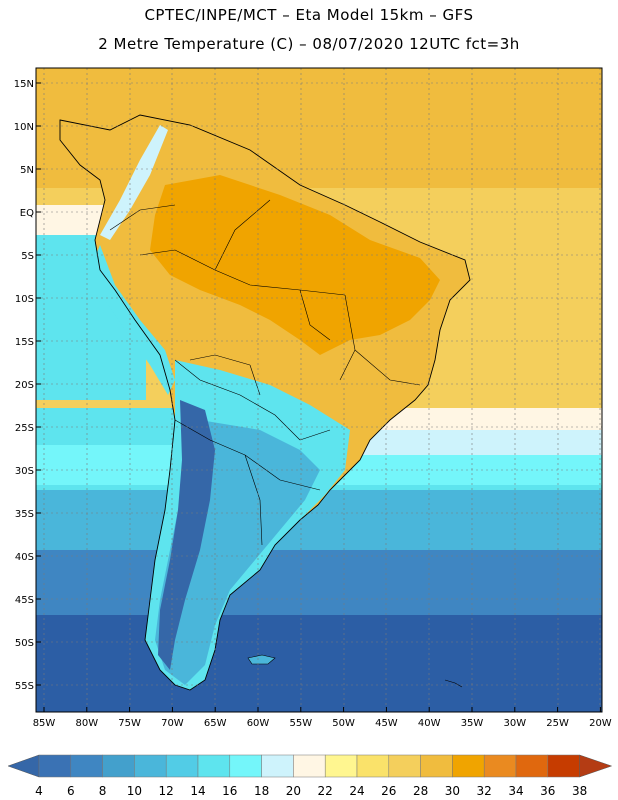  Describe the element at coordinates (309, 15) in the screenshot. I see `map-title: CPTEC/INPE/MCT – Eta Model 15km – GFS` at that location.